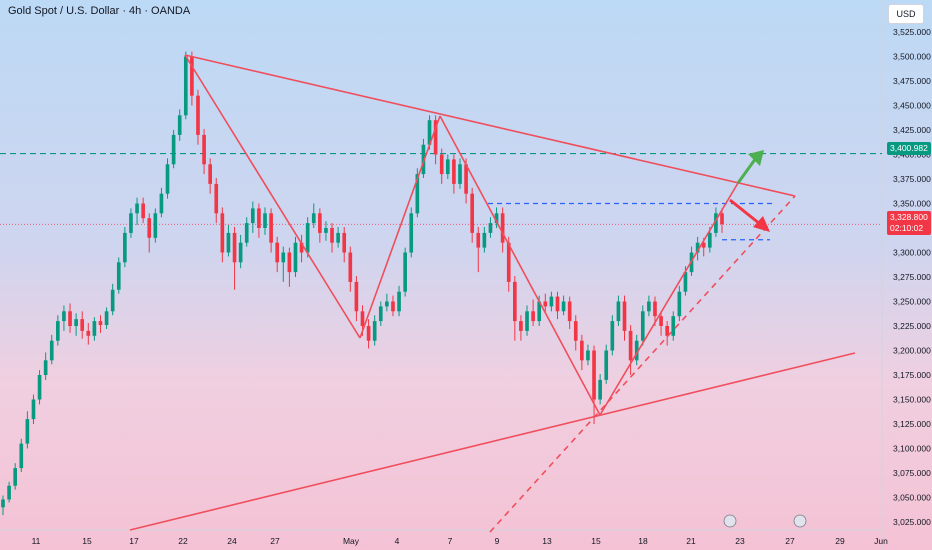  Describe the element at coordinates (643, 541) in the screenshot. I see `x-tick-label: 18` at that location.